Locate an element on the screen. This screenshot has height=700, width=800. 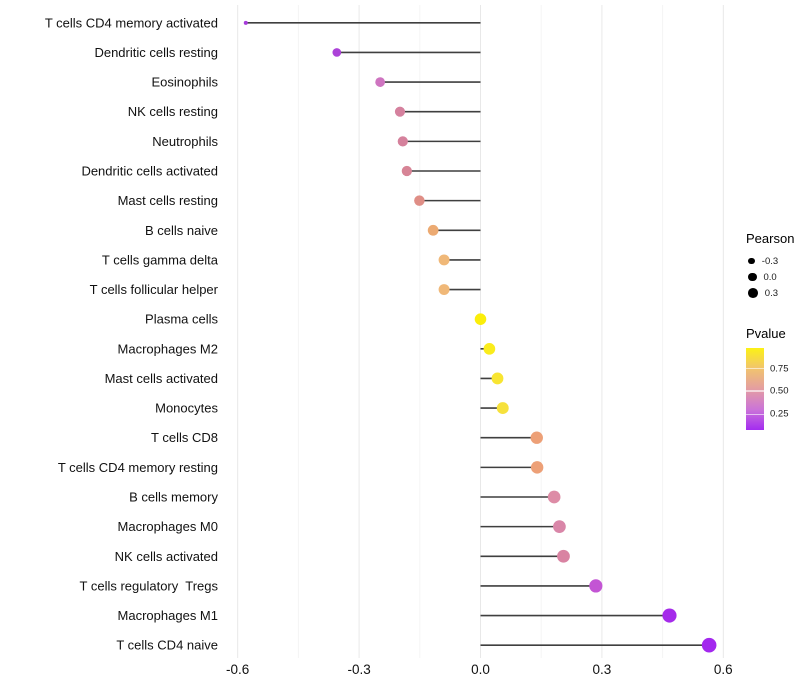
x-tick-label: 0.6 is located at coordinates (723, 669).